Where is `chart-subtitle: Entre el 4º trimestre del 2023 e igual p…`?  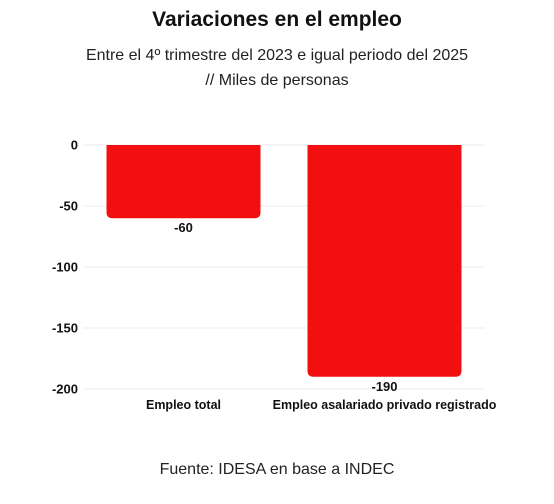 chart-subtitle: Entre el 4º trimestre del 2023 e igual p… is located at coordinates (277, 55).